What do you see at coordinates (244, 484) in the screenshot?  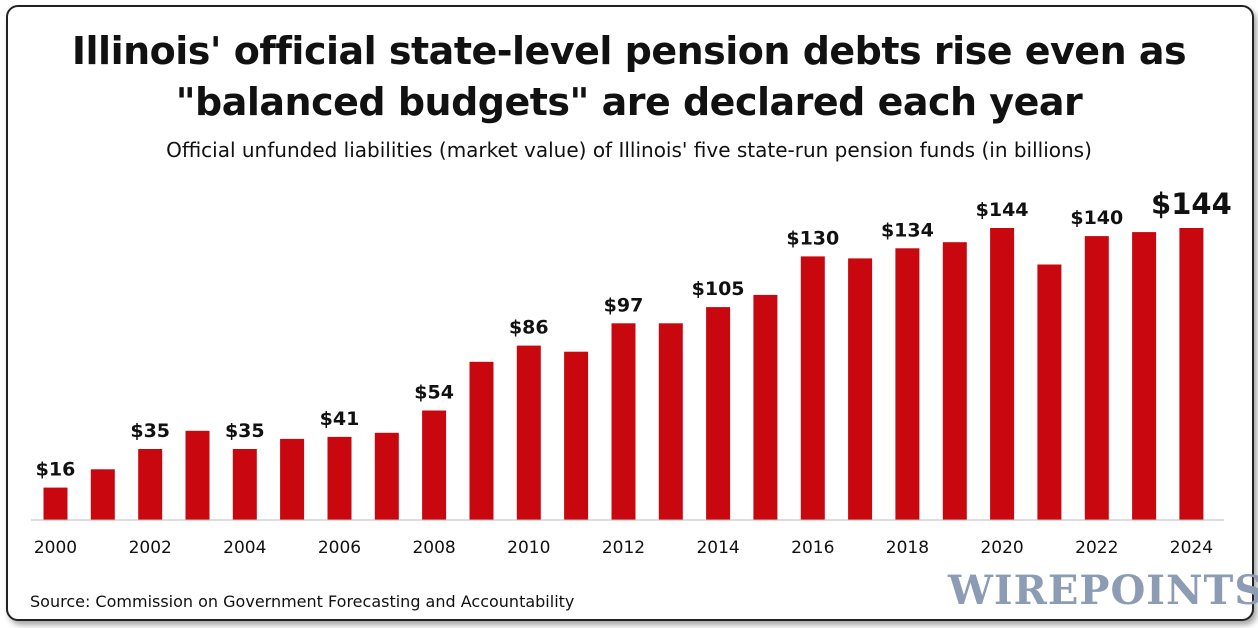 I see `bar-2004` at bounding box center [244, 484].